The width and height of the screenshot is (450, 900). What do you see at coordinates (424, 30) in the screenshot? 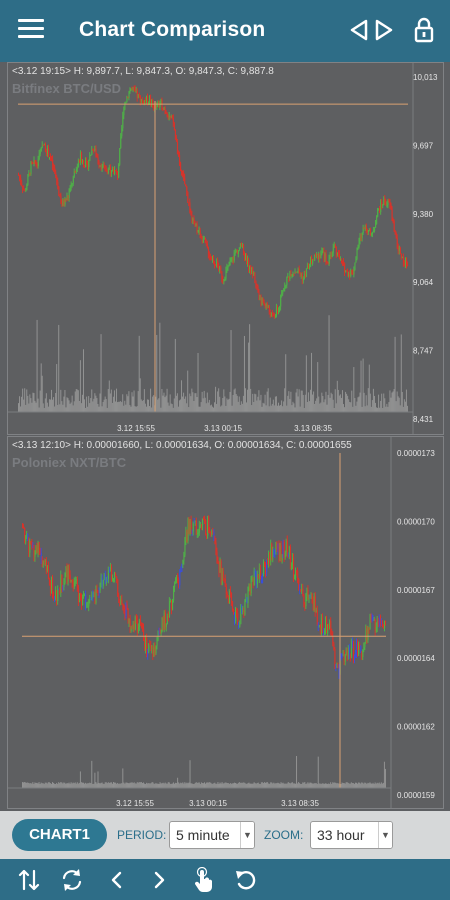
I see `lock-icon` at bounding box center [424, 30].